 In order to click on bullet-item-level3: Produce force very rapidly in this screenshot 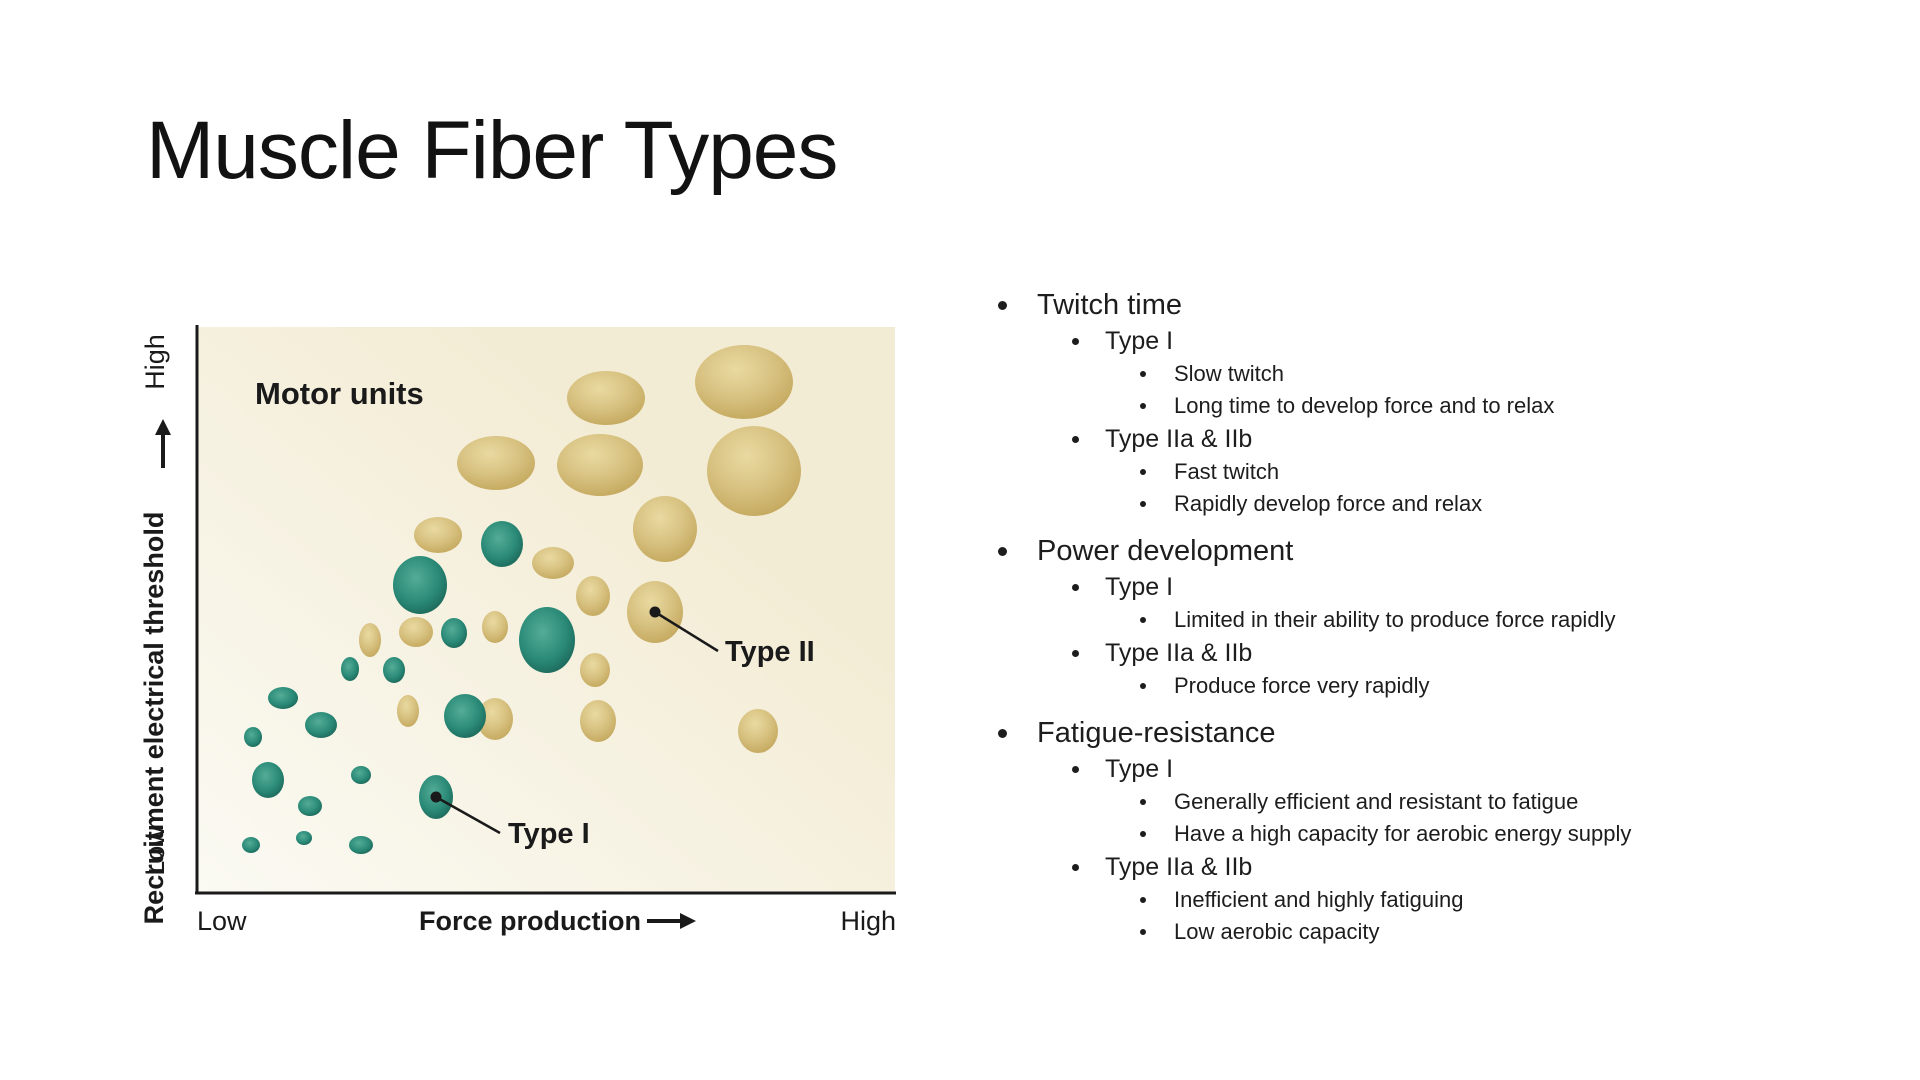, I will do `click(1328, 686)`.